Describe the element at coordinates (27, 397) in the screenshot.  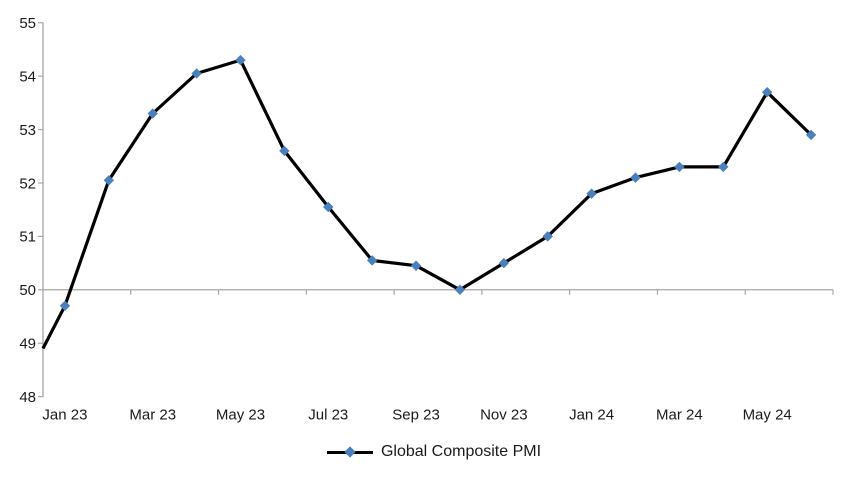
I see `y-axis-label: 48` at that location.